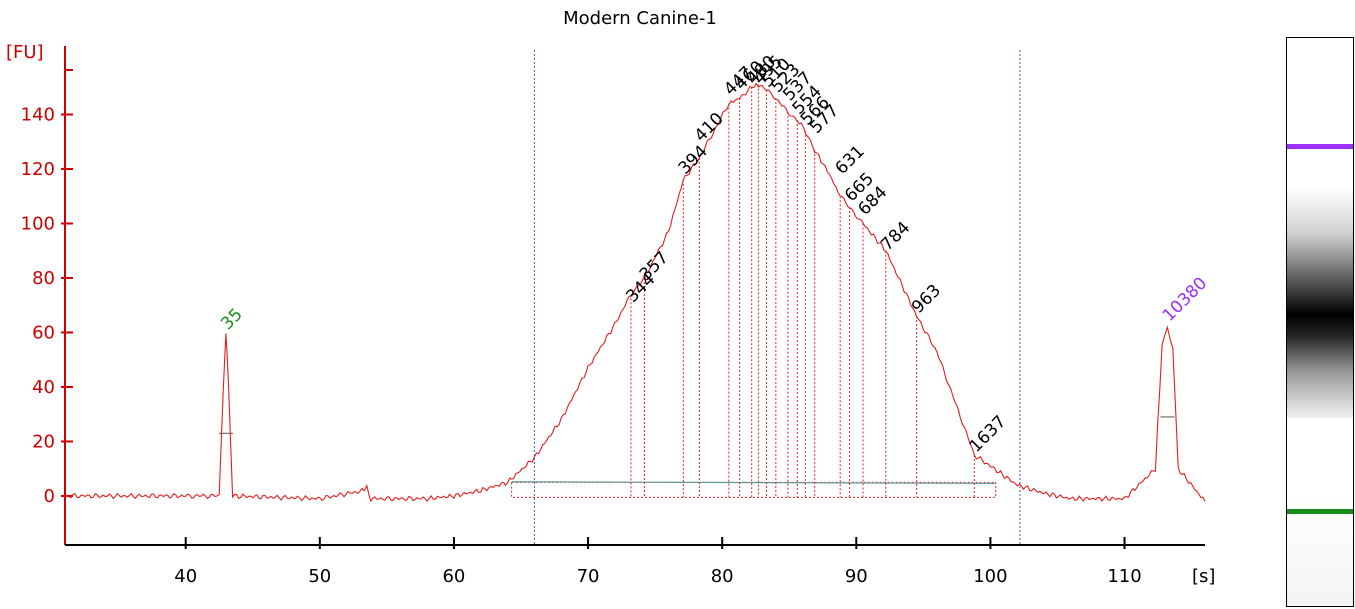 This screenshot has width=1355, height=609. What do you see at coordinates (43, 387) in the screenshot?
I see `y-tick-label: 40` at bounding box center [43, 387].